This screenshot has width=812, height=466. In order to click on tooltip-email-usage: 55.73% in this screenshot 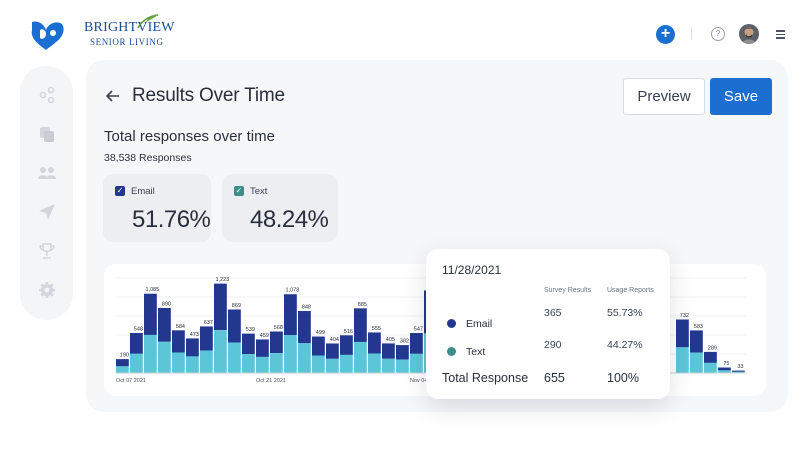, I will do `click(625, 313)`.